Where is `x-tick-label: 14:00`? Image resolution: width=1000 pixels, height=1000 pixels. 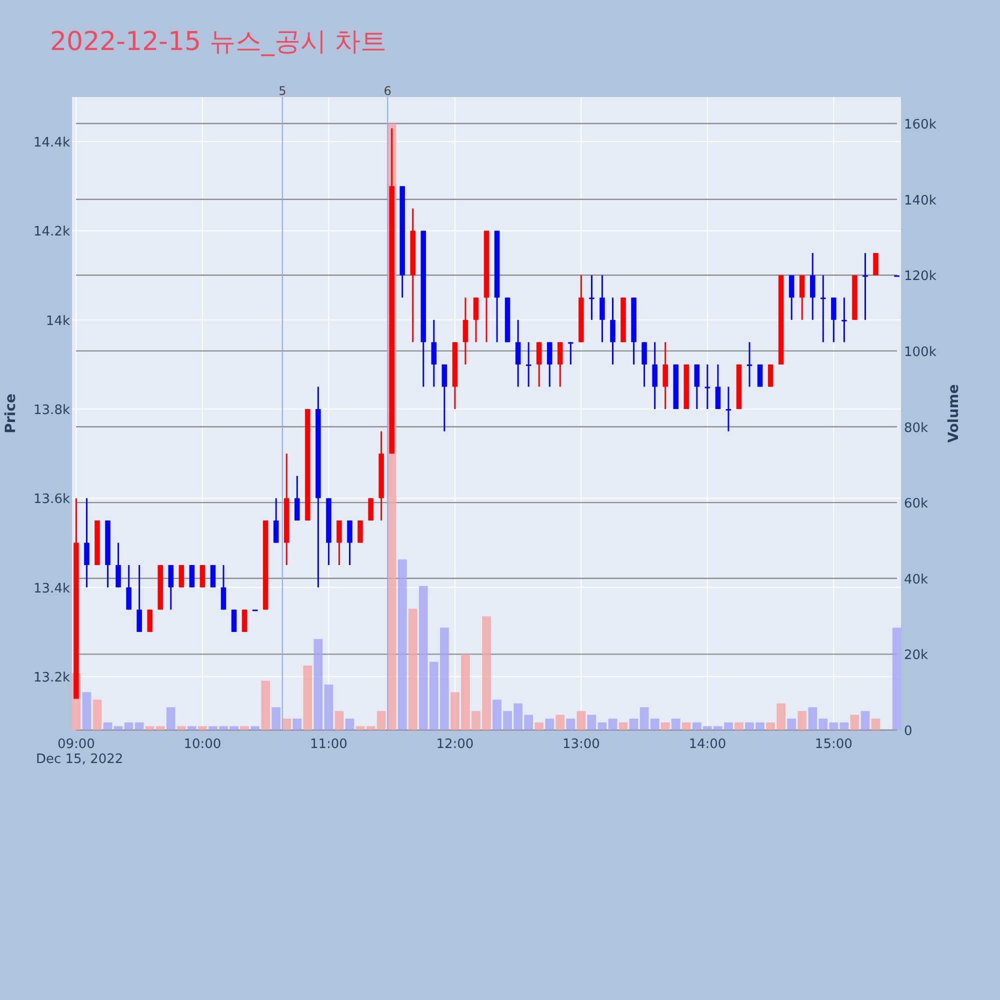
x-tick-label: 14:00 is located at coordinates (707, 744).